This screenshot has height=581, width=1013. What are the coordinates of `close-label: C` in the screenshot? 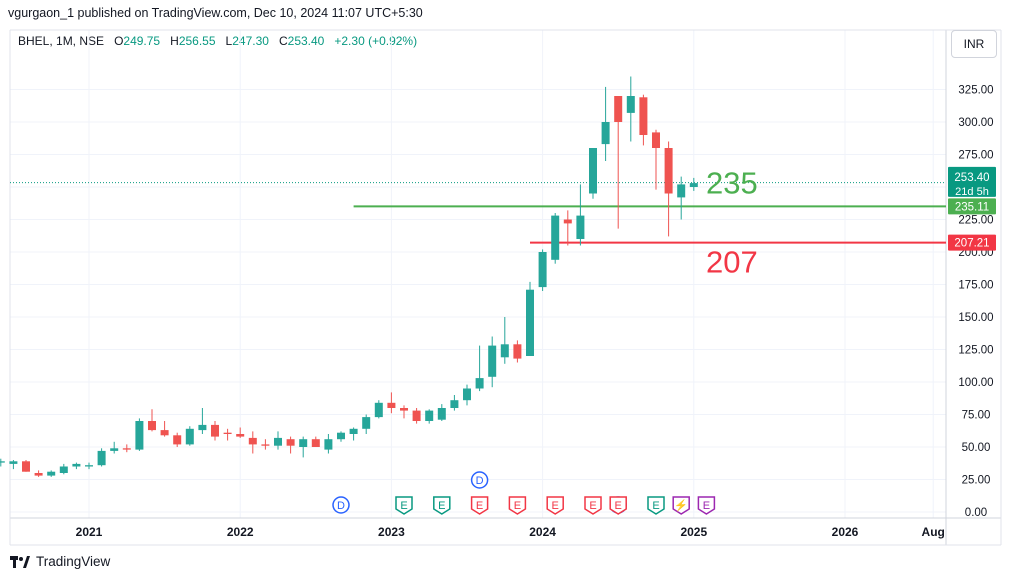 It's located at (283, 41).